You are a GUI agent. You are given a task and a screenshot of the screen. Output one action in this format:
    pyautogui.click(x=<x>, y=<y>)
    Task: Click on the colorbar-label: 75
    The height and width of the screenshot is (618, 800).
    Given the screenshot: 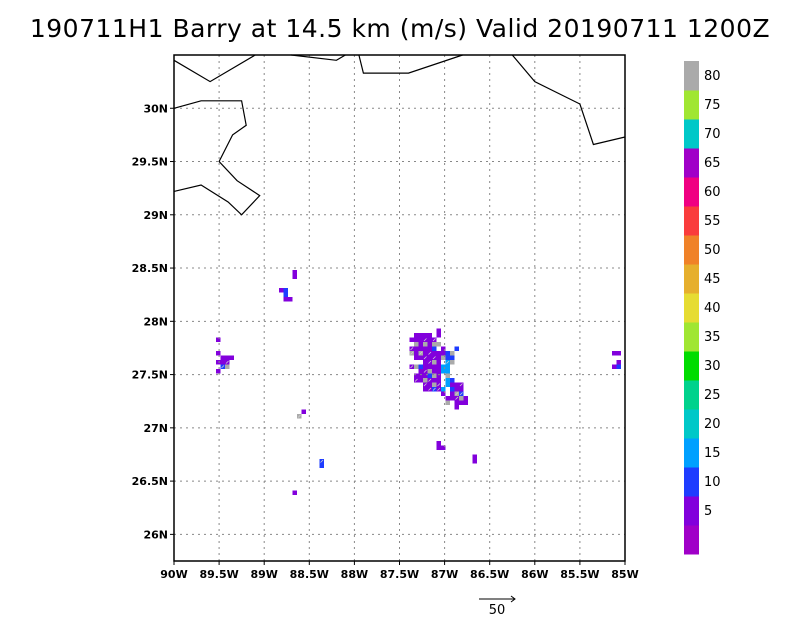 What is the action you would take?
    pyautogui.click(x=712, y=105)
    